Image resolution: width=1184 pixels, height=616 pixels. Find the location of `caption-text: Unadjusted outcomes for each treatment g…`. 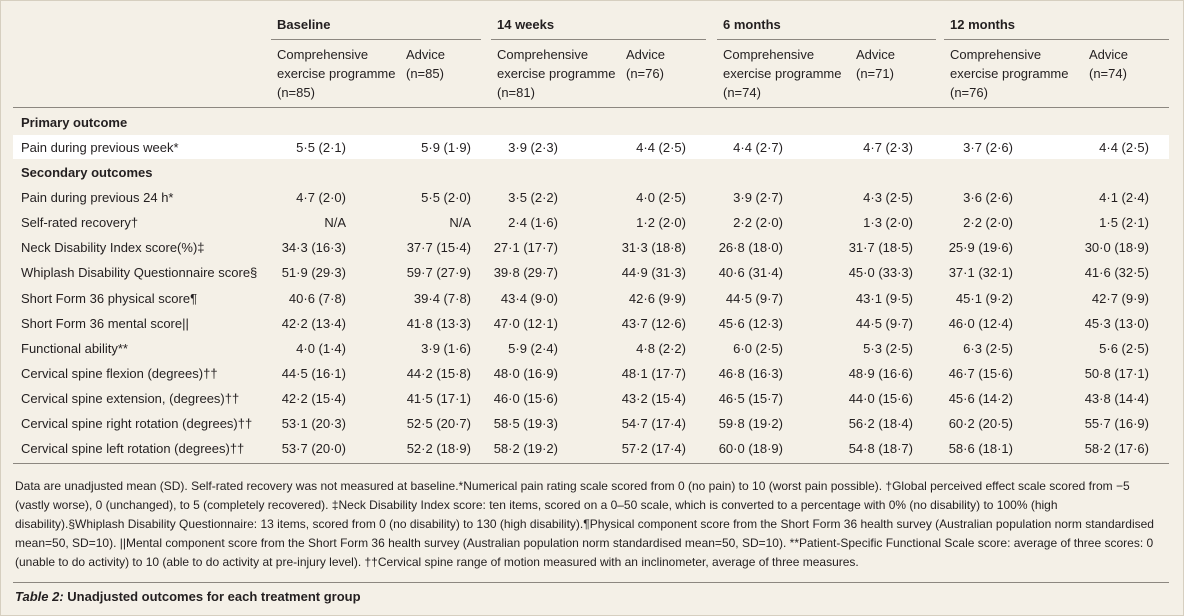

caption-text: Unadjusted outcomes for each treatment g… is located at coordinates (214, 596).